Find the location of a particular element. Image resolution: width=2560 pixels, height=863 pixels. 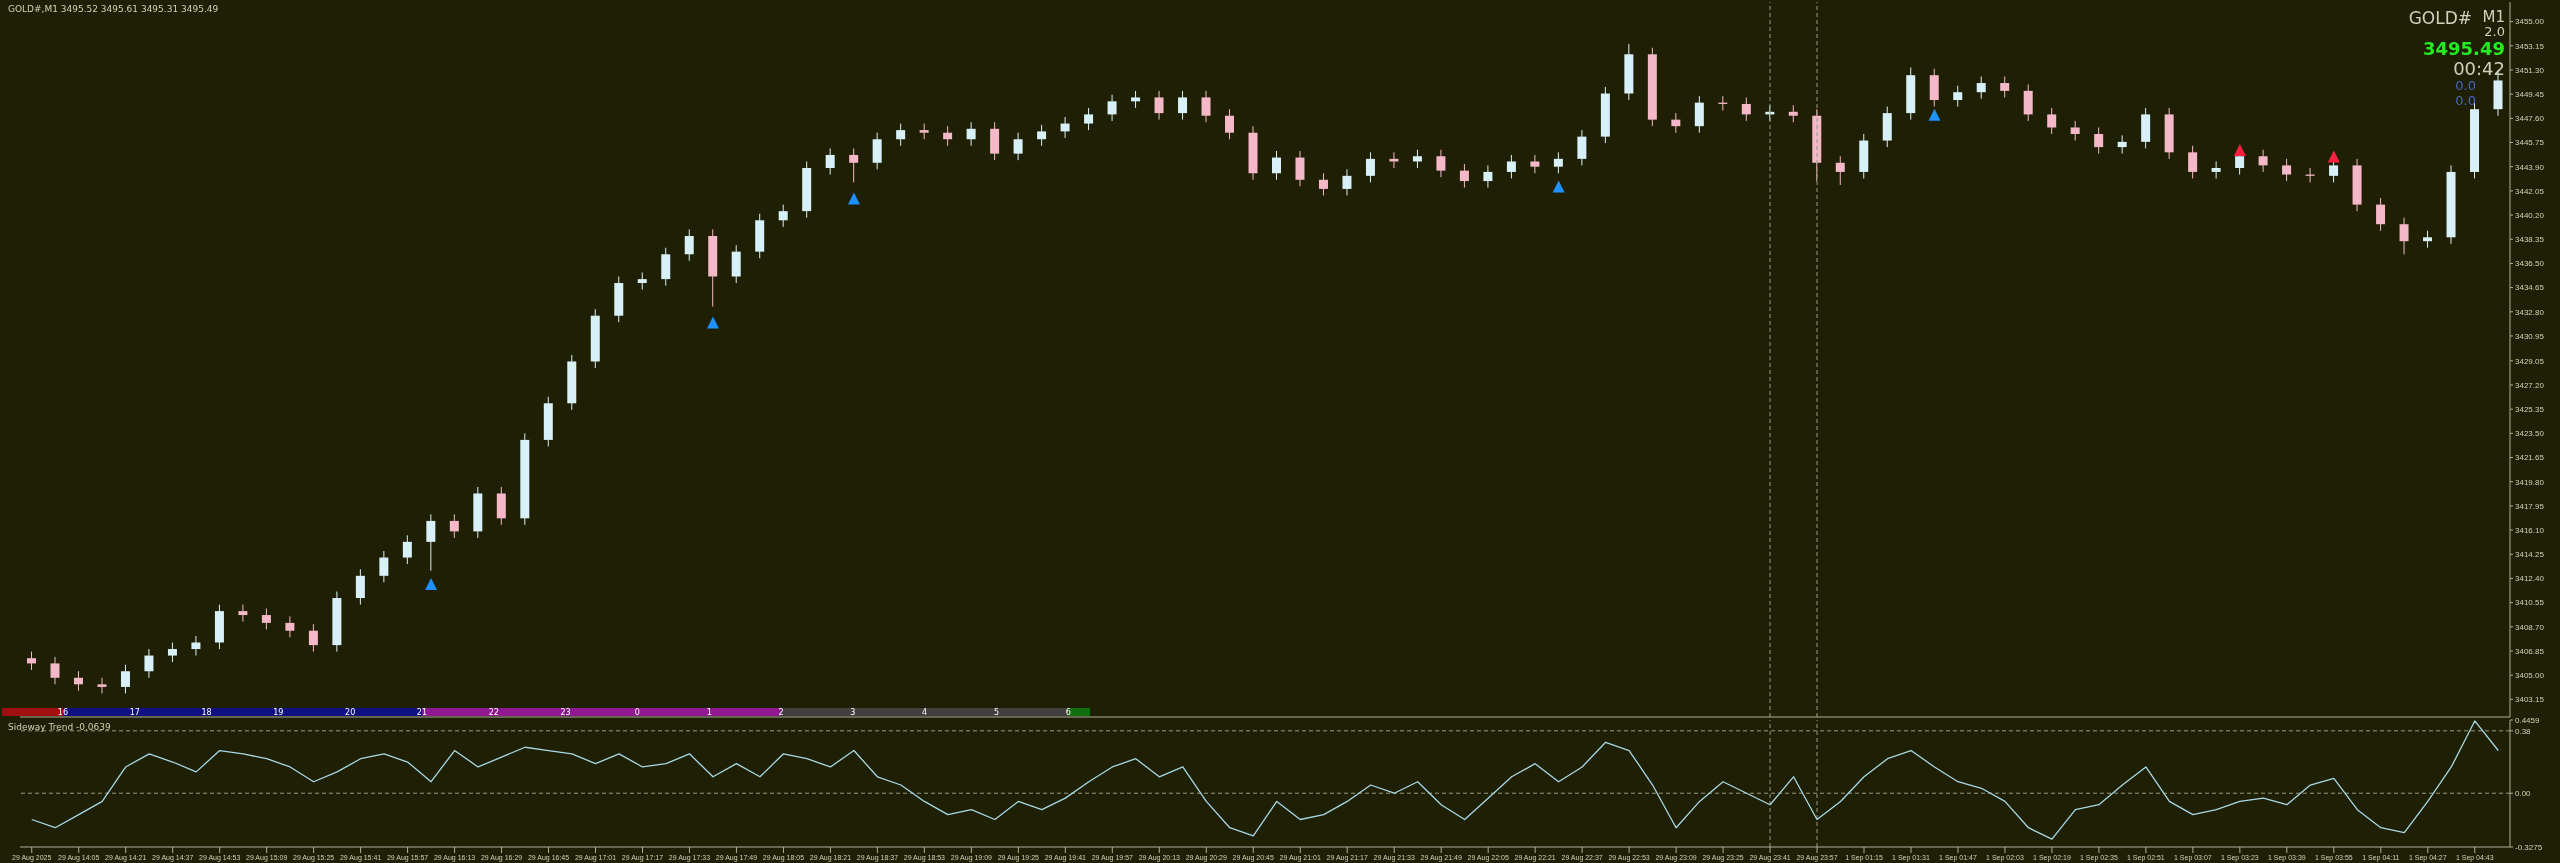

y-tick-label: 3434.65 is located at coordinates (2530, 288).